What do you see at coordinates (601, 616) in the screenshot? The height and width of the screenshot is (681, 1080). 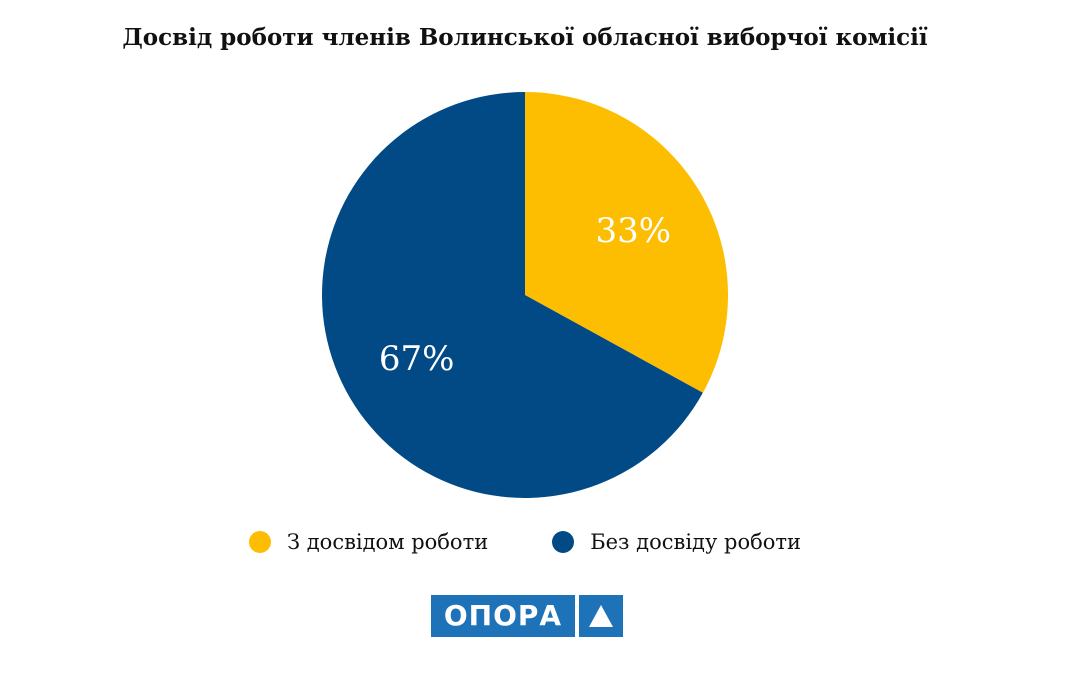 I see `triangle-icon` at bounding box center [601, 616].